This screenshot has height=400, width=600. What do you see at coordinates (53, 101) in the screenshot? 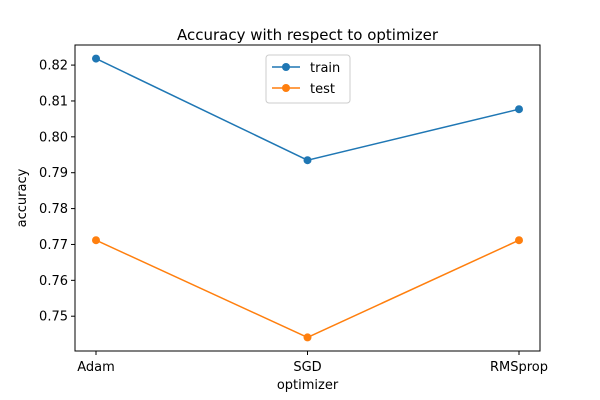
I see `y-tick-label-0.81: 0.81` at bounding box center [53, 101].